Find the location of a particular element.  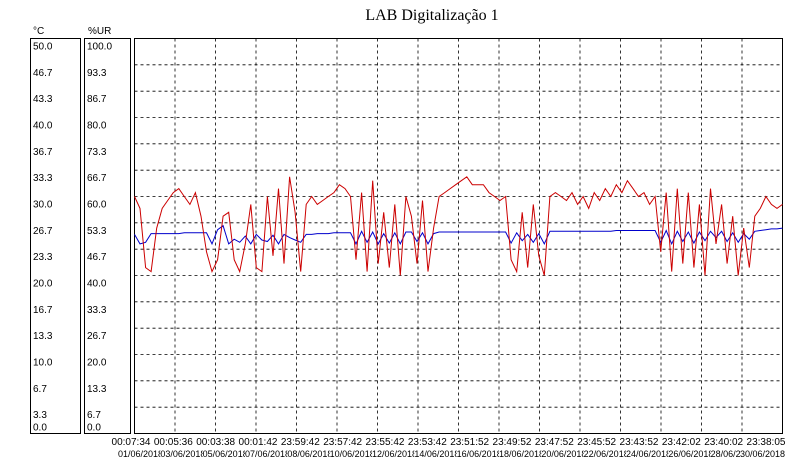

y2-tick-label: 20.0 is located at coordinates (97, 363).